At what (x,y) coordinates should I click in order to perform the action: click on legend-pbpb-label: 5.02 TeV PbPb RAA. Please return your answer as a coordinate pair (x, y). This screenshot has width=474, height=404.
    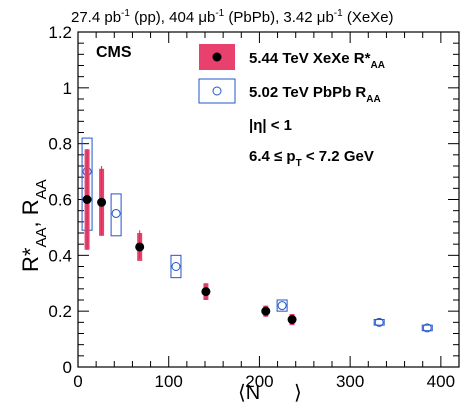
    Looking at the image, I should click on (315, 94).